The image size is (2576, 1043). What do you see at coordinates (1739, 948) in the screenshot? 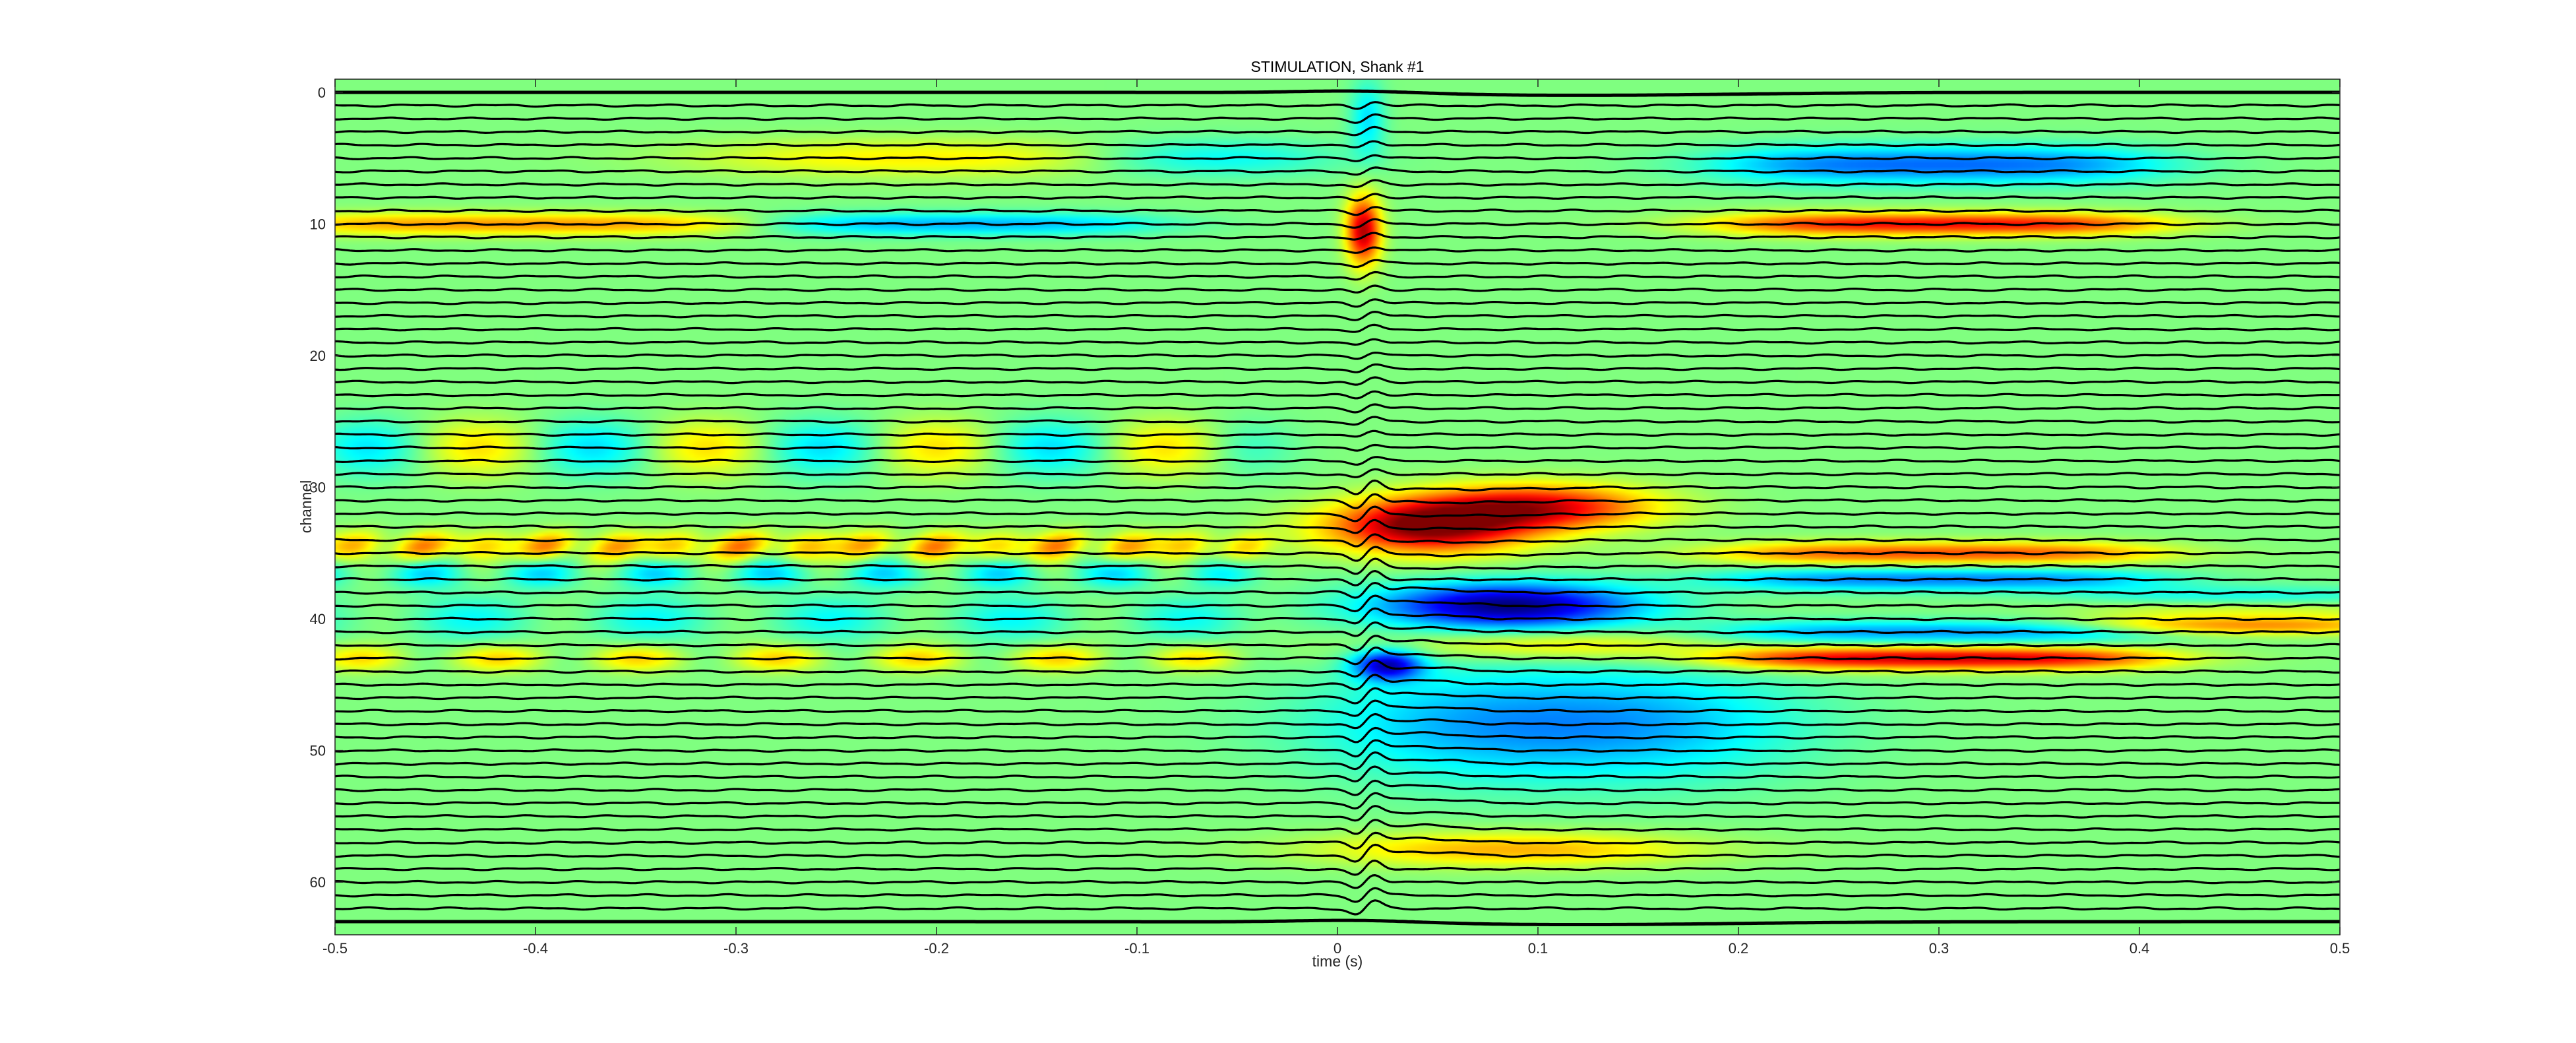
I see `x-tick-label: 0.2` at bounding box center [1739, 948].